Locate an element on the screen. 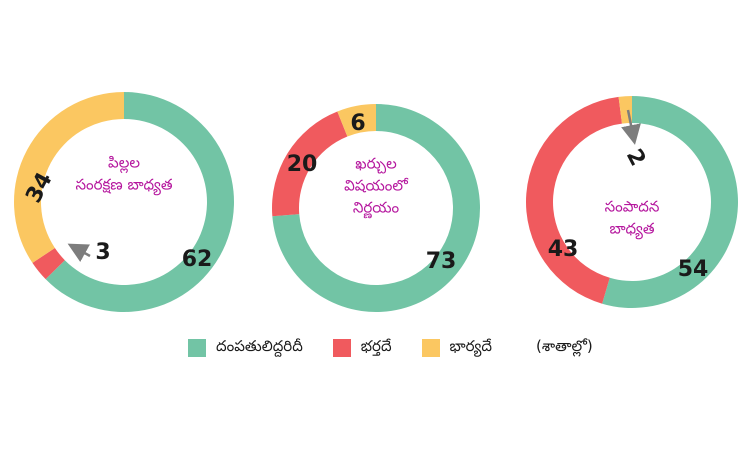 The height and width of the screenshot is (450, 750). donut-chart-2: 73 20 6 ఖర్చుల విషయంలో నిర్ణయం is located at coordinates (376, 208).